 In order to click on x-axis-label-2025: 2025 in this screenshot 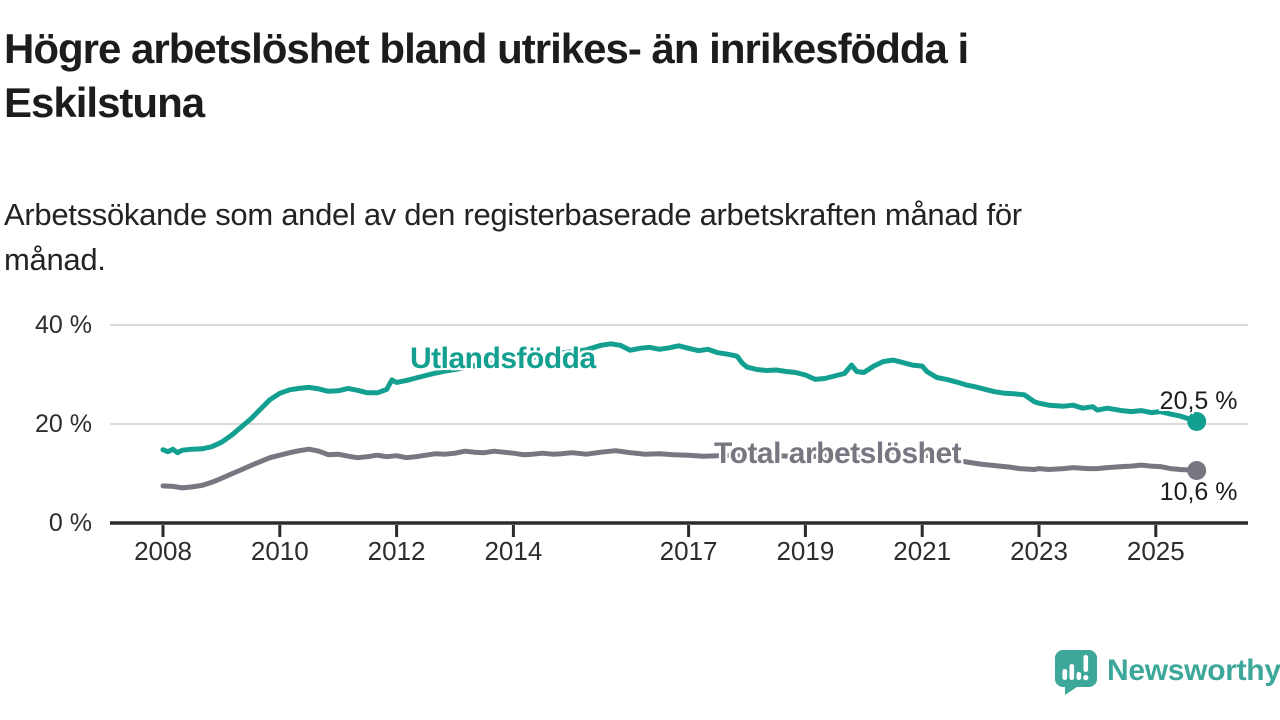, I will do `click(1155, 551)`.